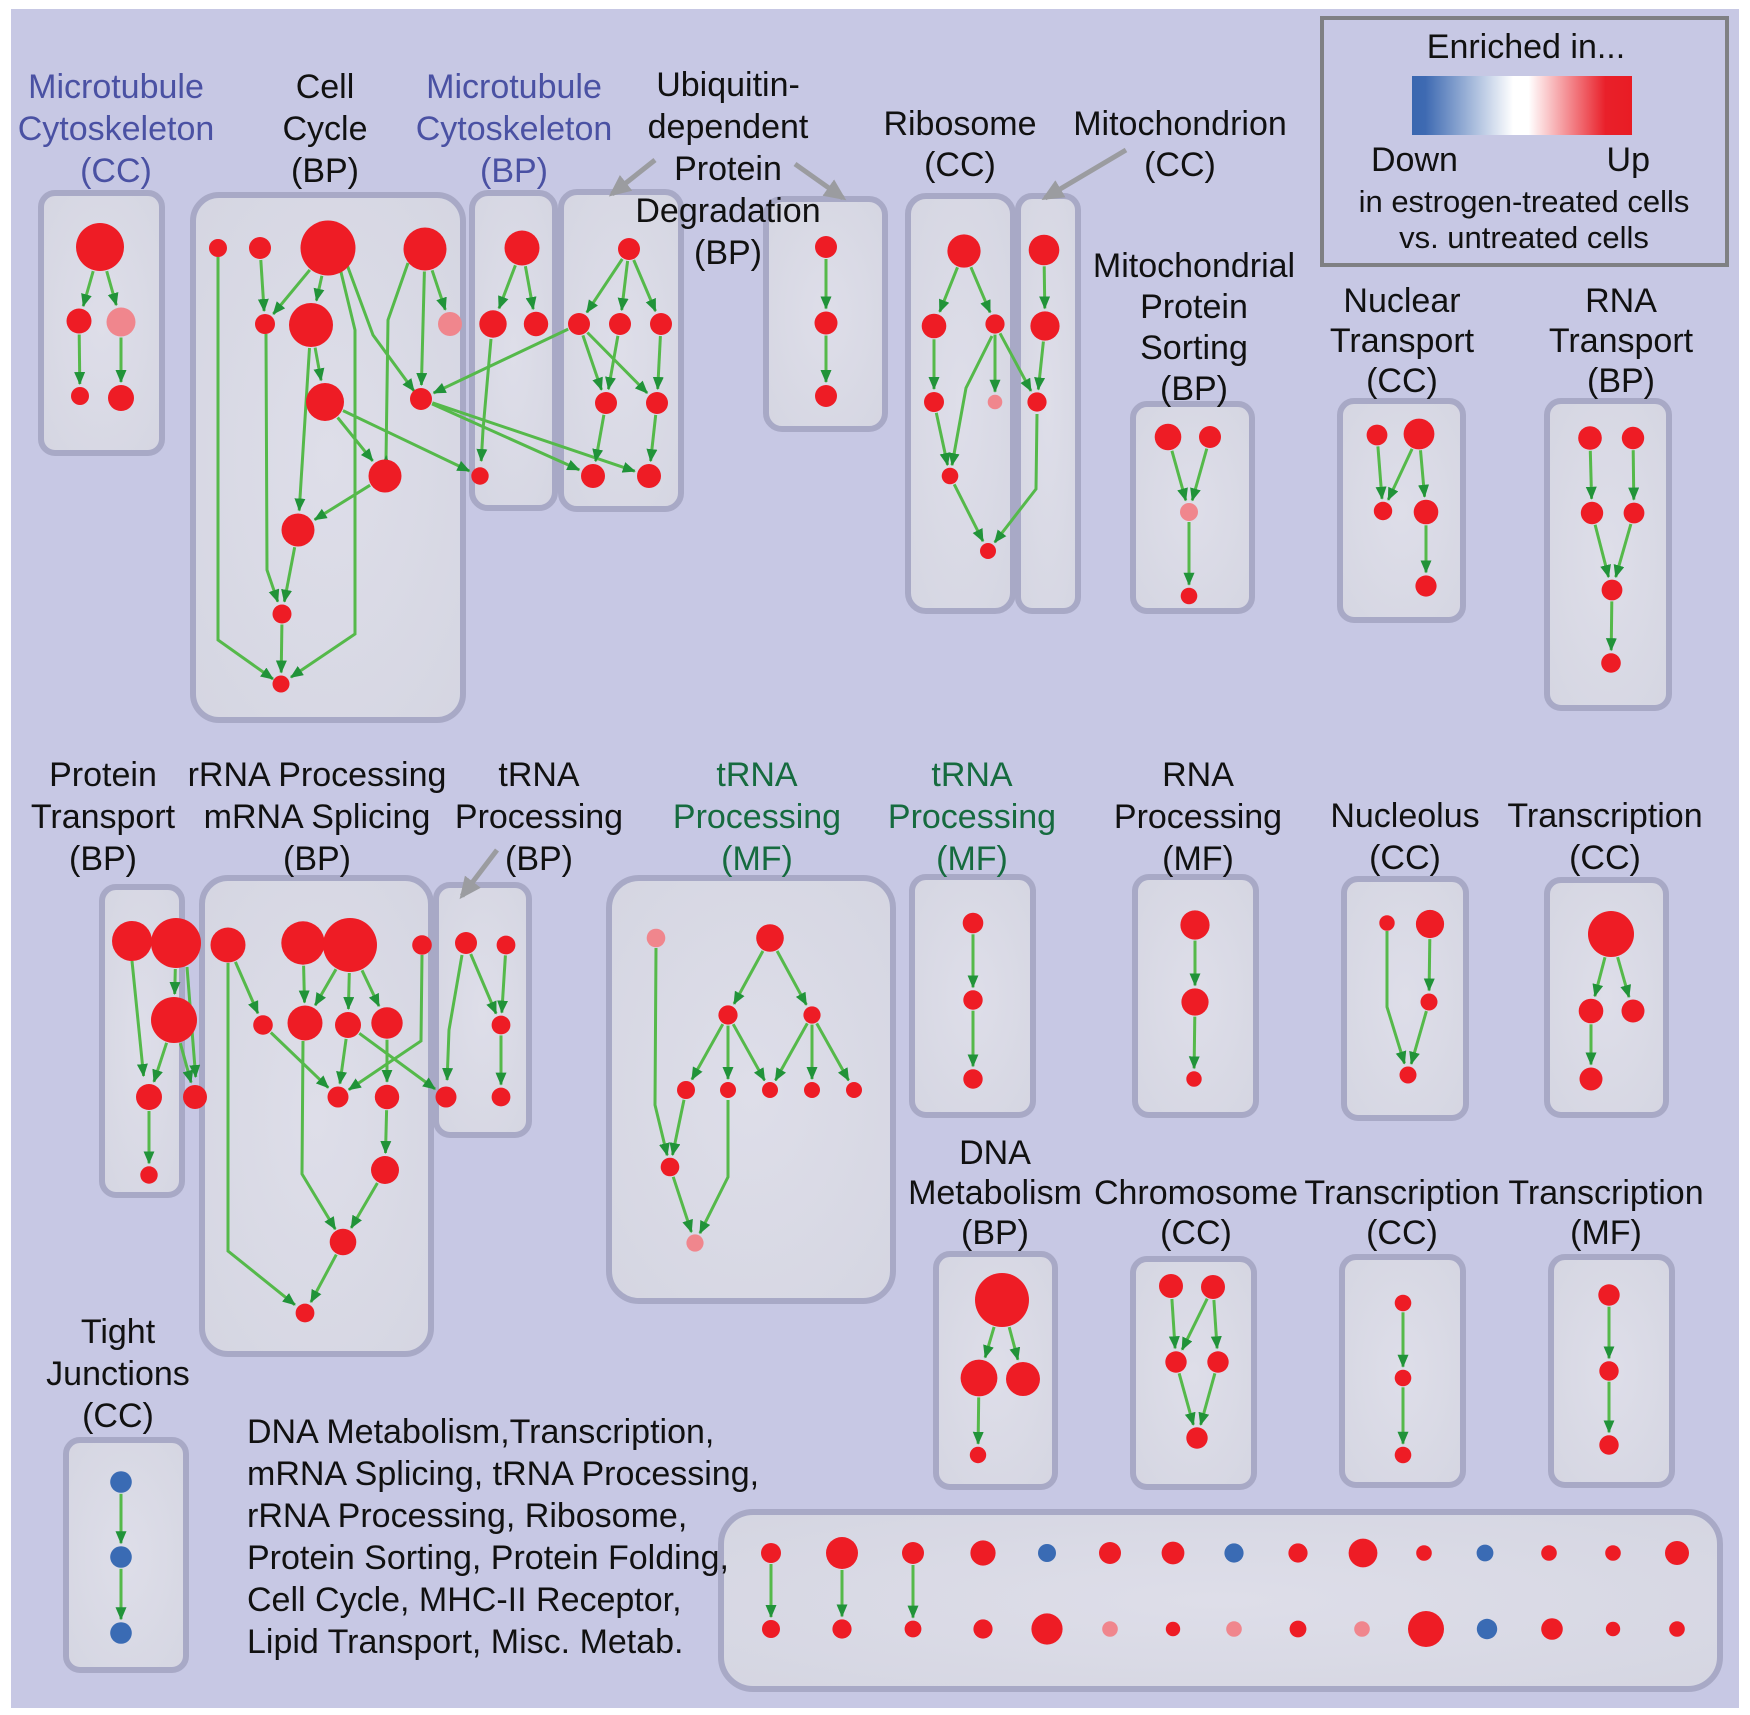 The width and height of the screenshot is (1750, 1715). I want to click on svg-text: Ubiquitin-, so click(728, 85).